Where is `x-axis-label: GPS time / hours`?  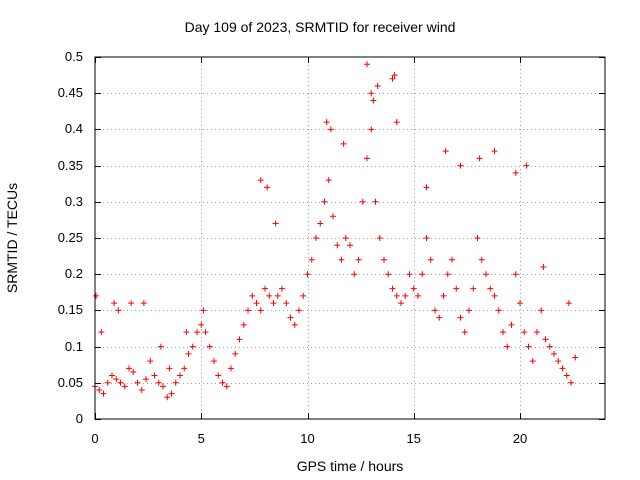
x-axis-label: GPS time / hours is located at coordinates (350, 466).